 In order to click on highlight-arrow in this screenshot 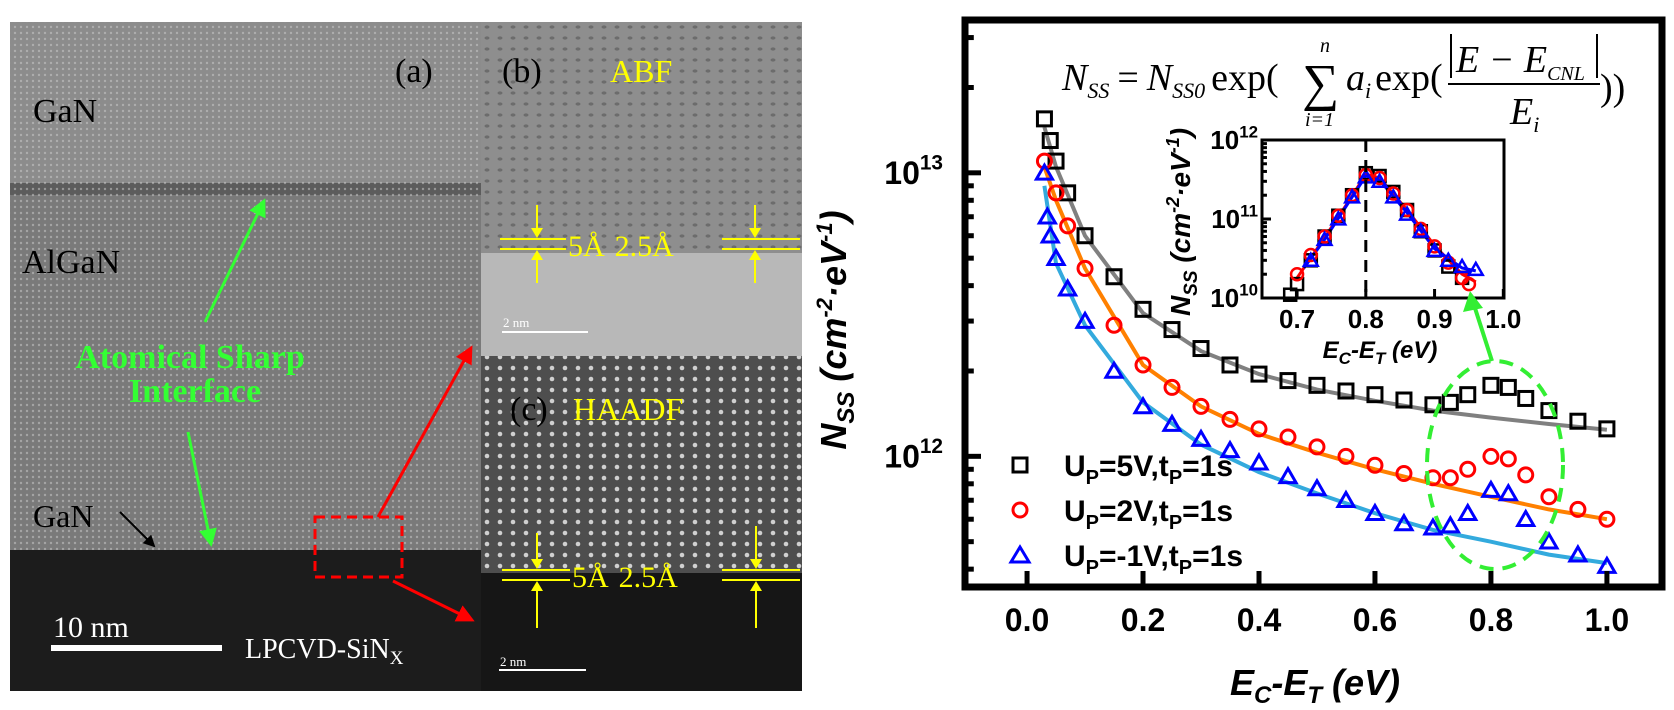, I will do `click(1483, 333)`.